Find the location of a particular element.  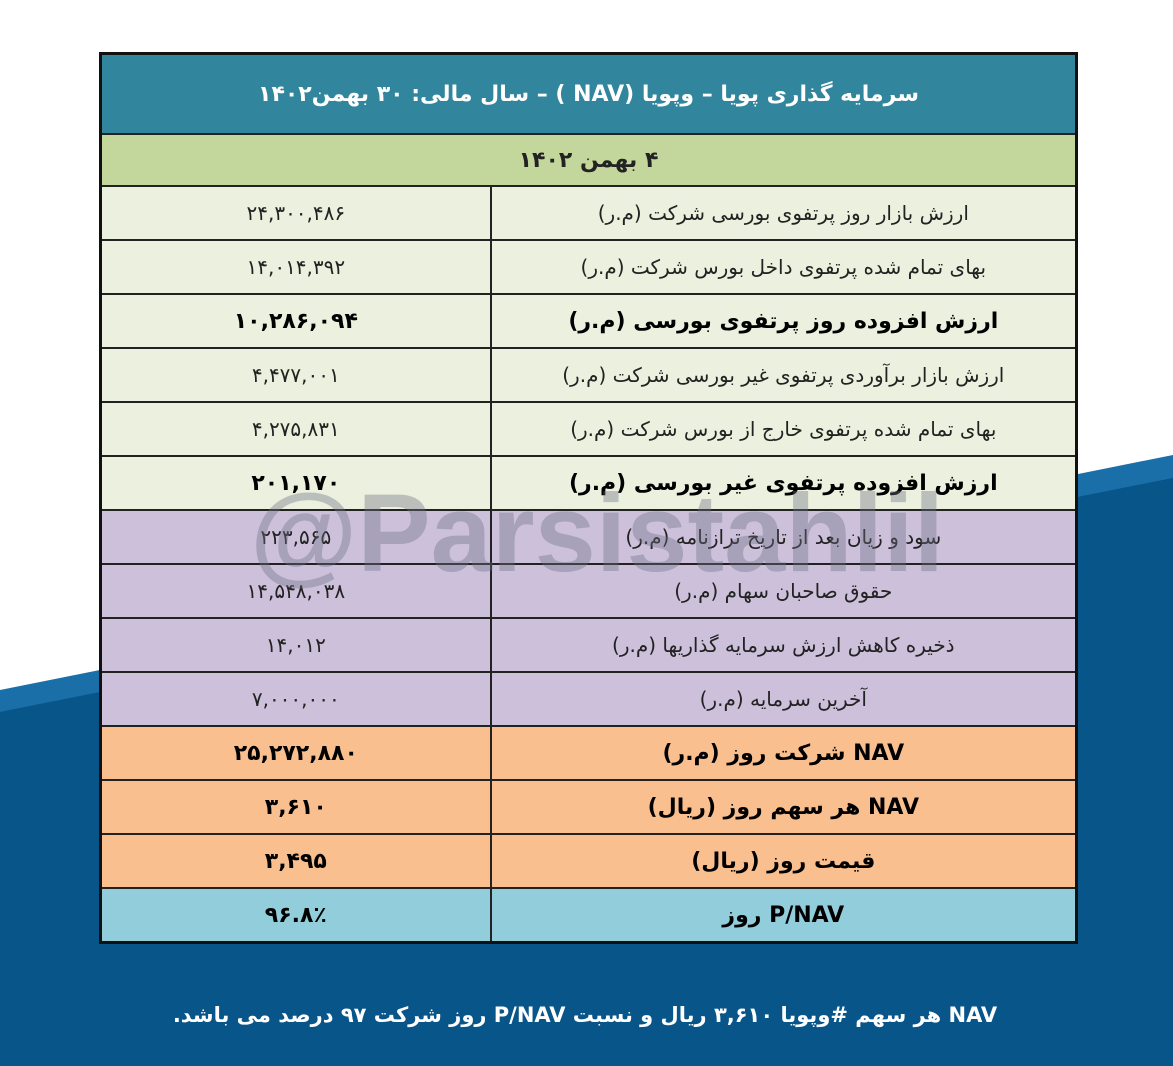

row-label: قیمت روز (ریال) is located at coordinates (783, 861).